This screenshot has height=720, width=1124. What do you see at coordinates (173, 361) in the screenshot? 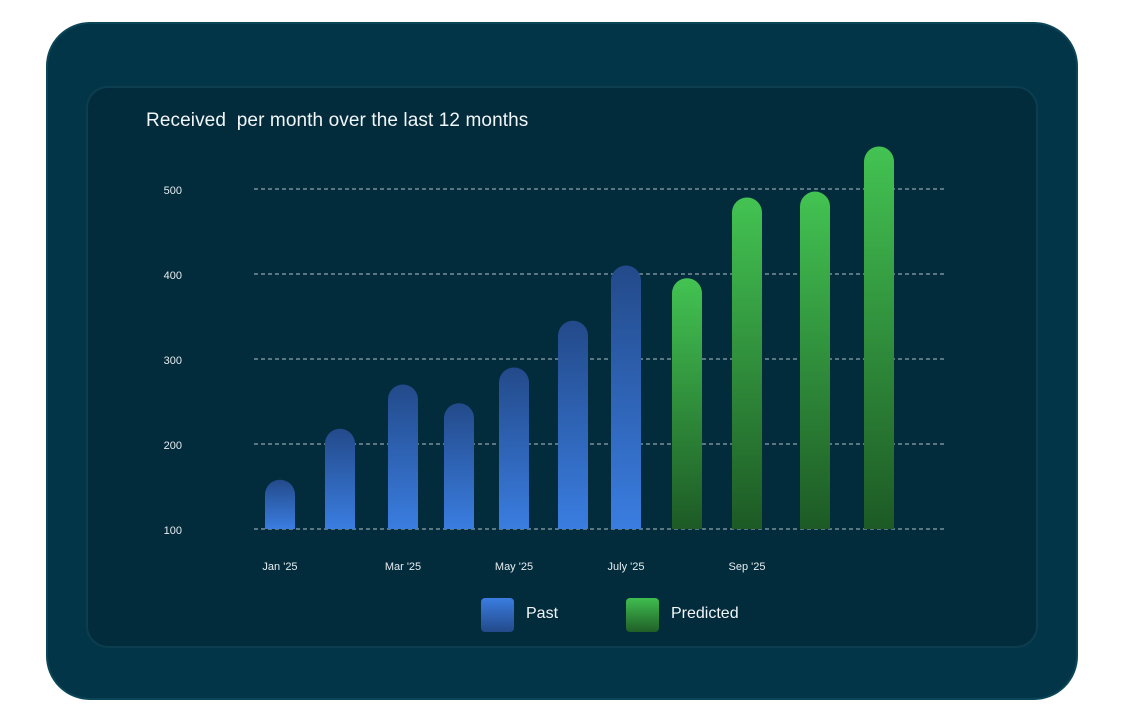
I see `y-tick-label-300: 300` at bounding box center [173, 361].